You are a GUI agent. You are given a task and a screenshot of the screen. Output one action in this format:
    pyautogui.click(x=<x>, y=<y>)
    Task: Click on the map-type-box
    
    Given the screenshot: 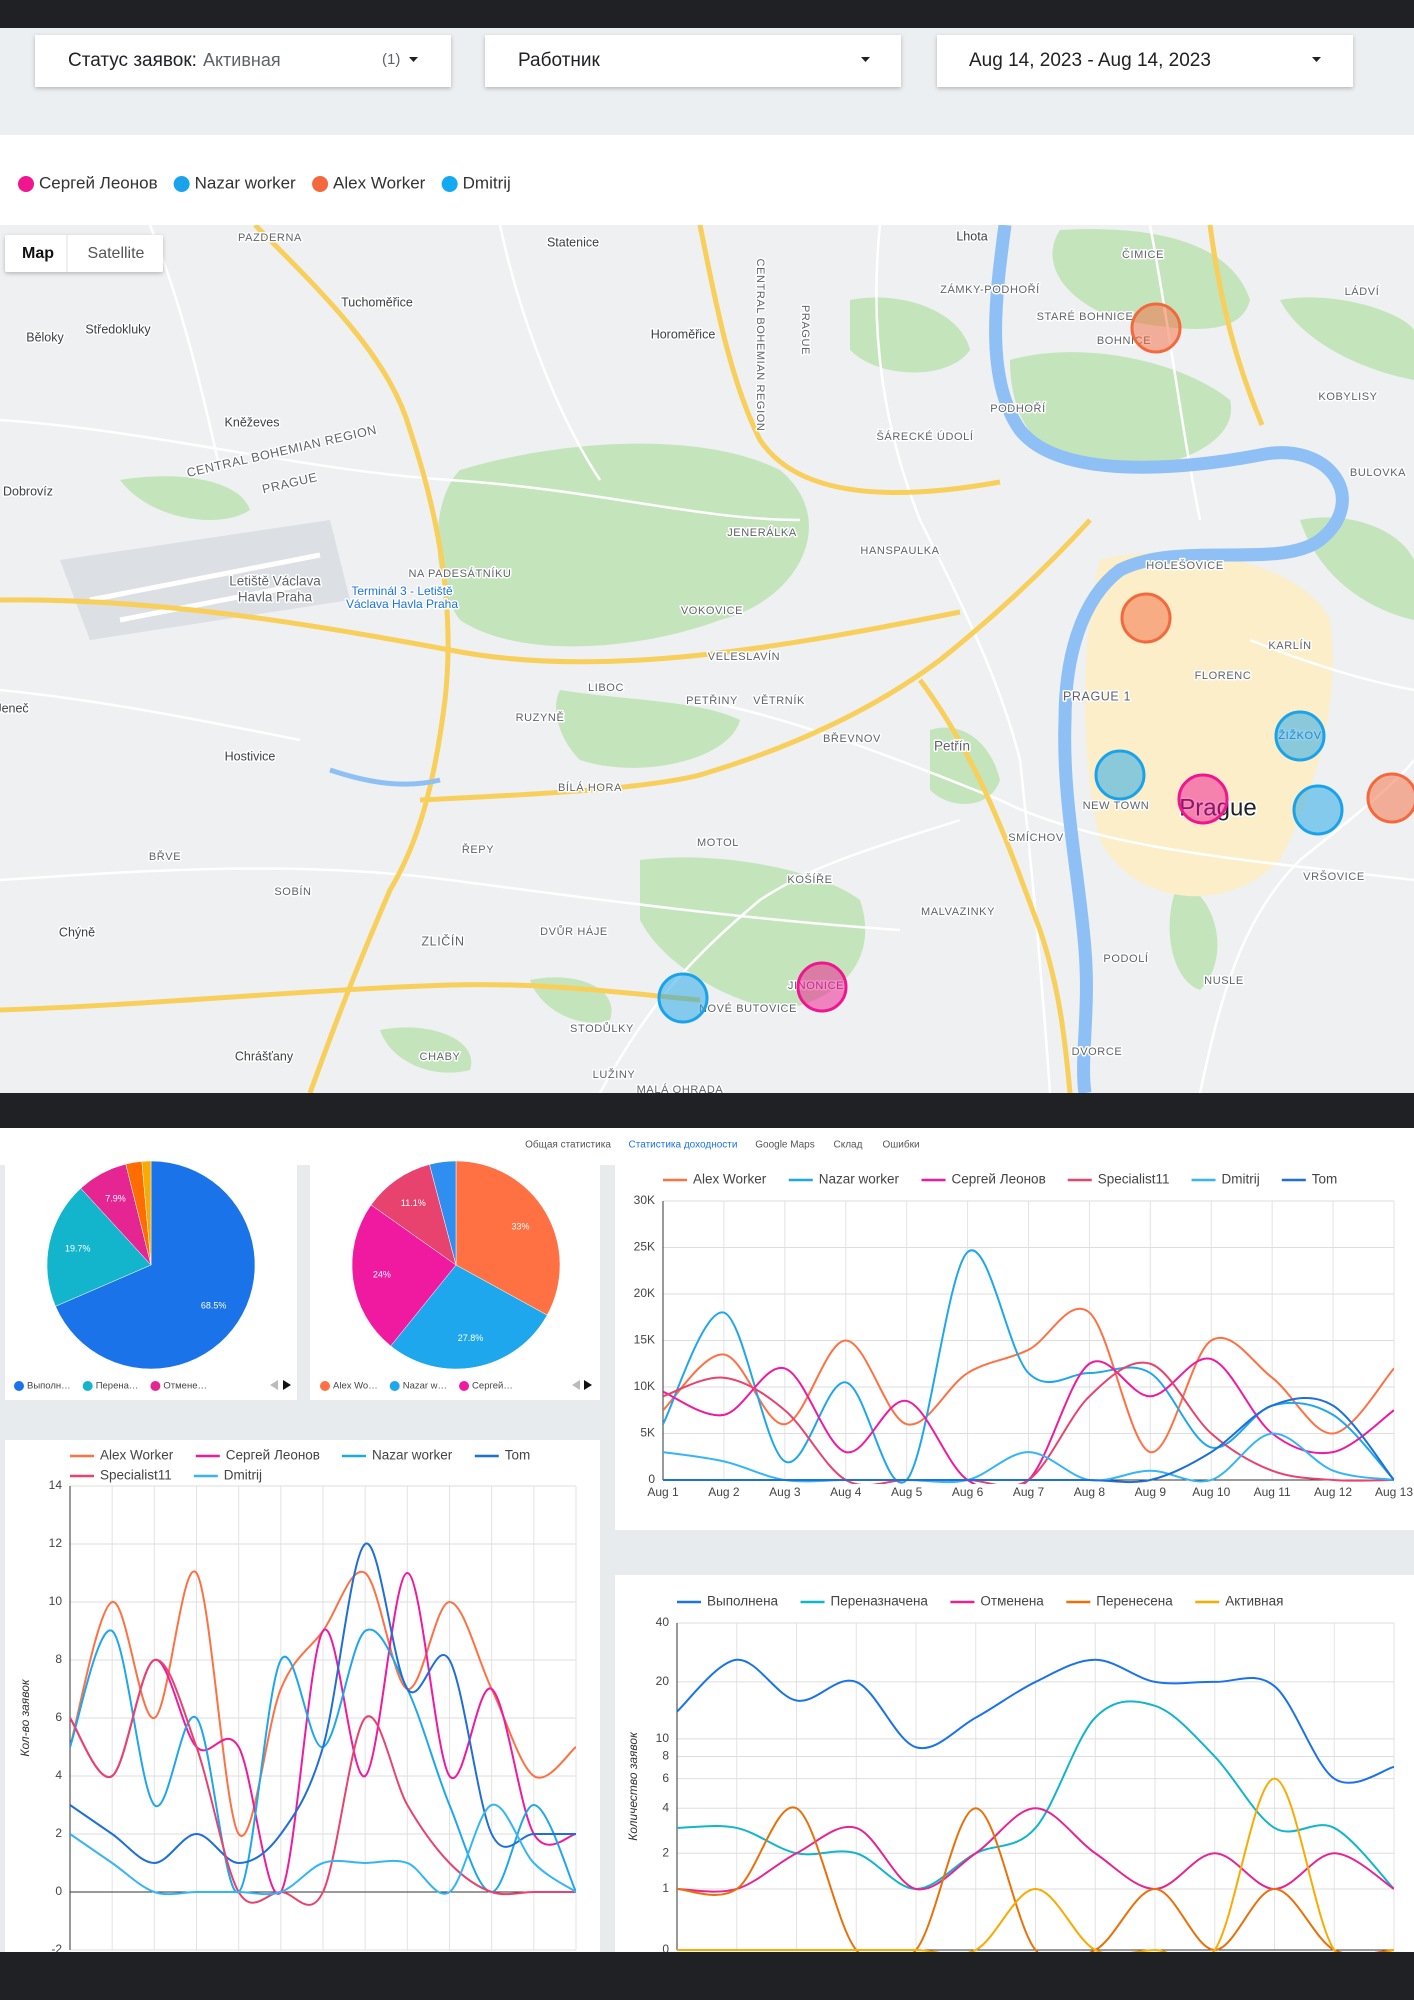 What is the action you would take?
    pyautogui.click(x=84, y=253)
    